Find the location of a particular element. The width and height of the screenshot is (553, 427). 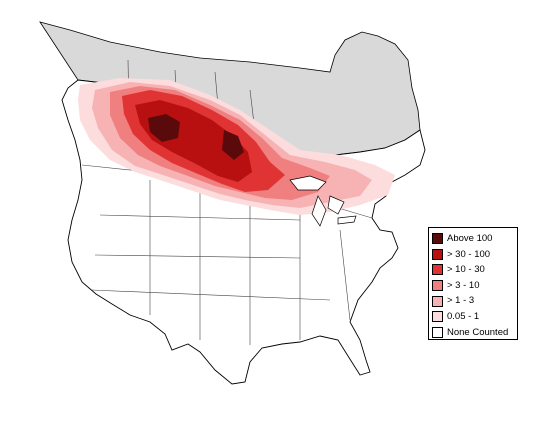

legend-label: 0.05 - 1 is located at coordinates (463, 317).